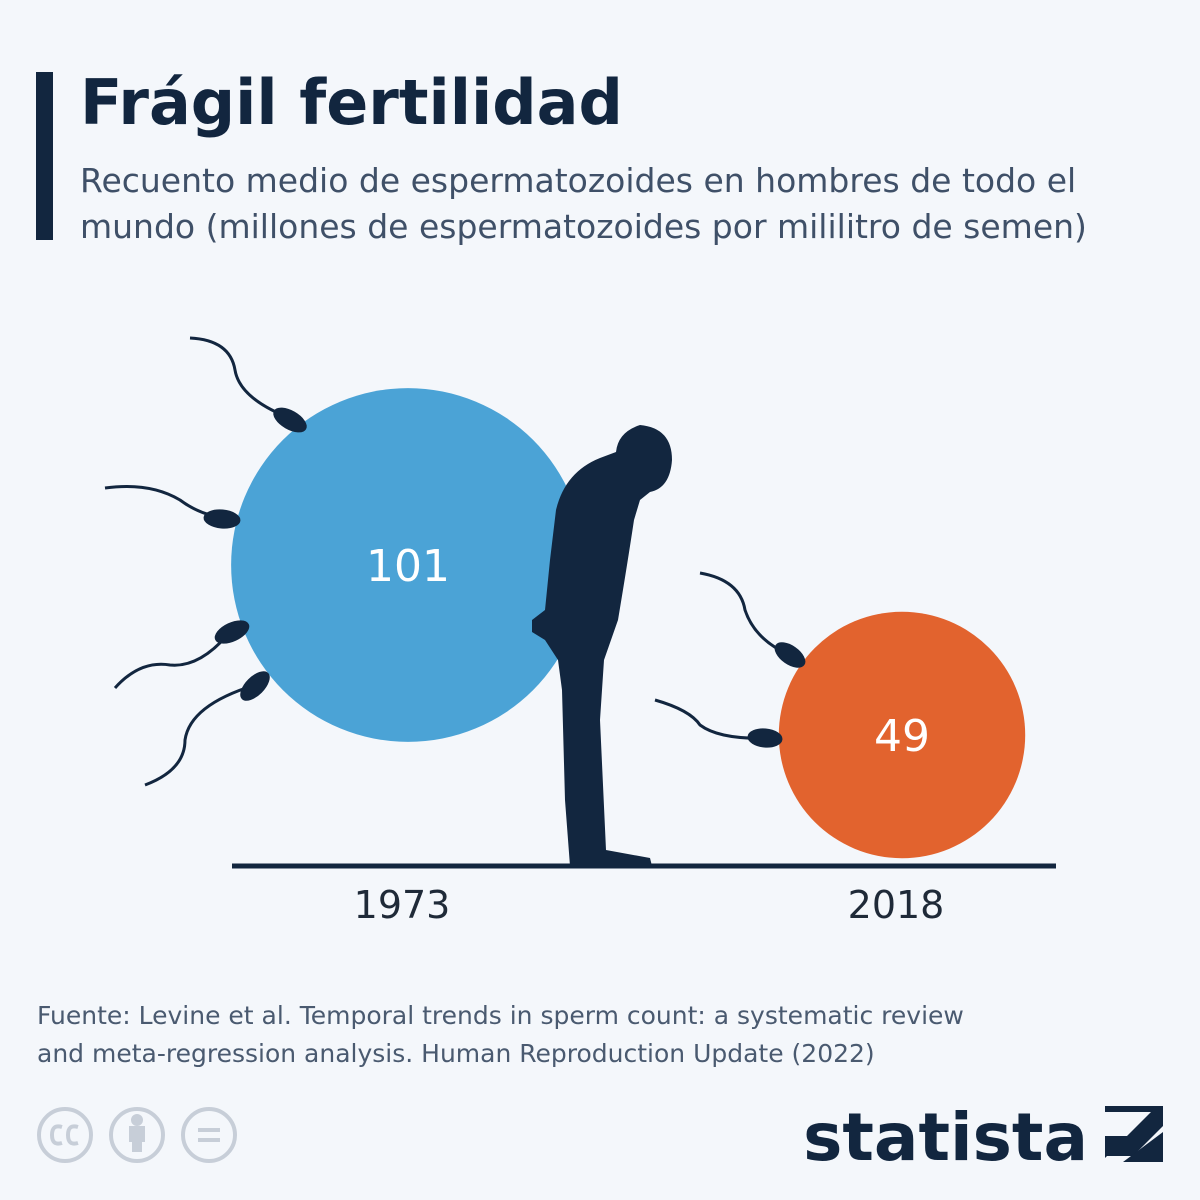 This screenshot has height=1200, width=1200. What do you see at coordinates (137, 1135) in the screenshot?
I see `license-icons` at bounding box center [137, 1135].